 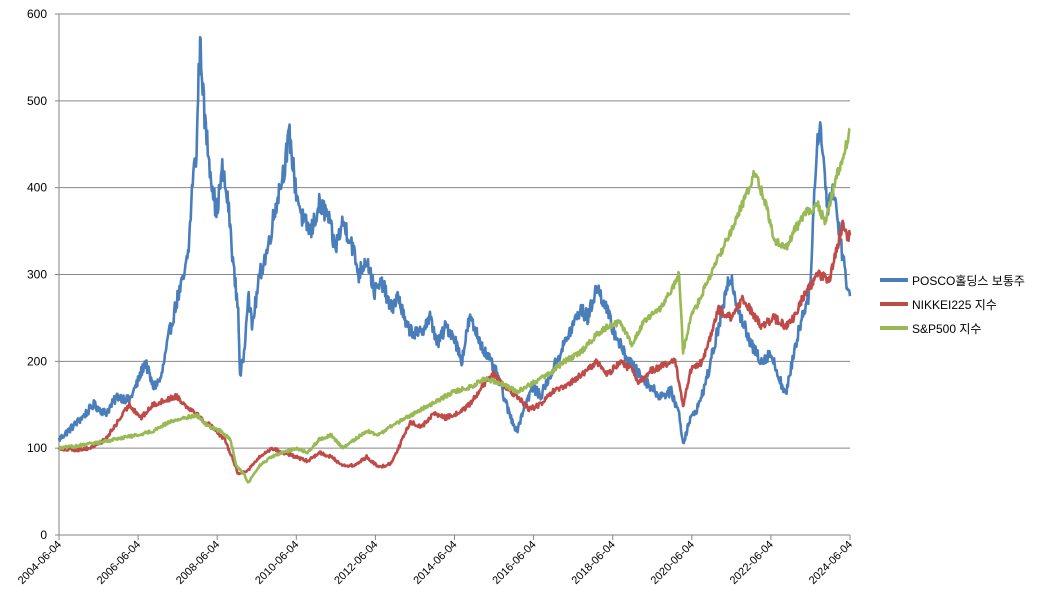 What do you see at coordinates (37, 361) in the screenshot?
I see `y-tick-label-2: 200` at bounding box center [37, 361].